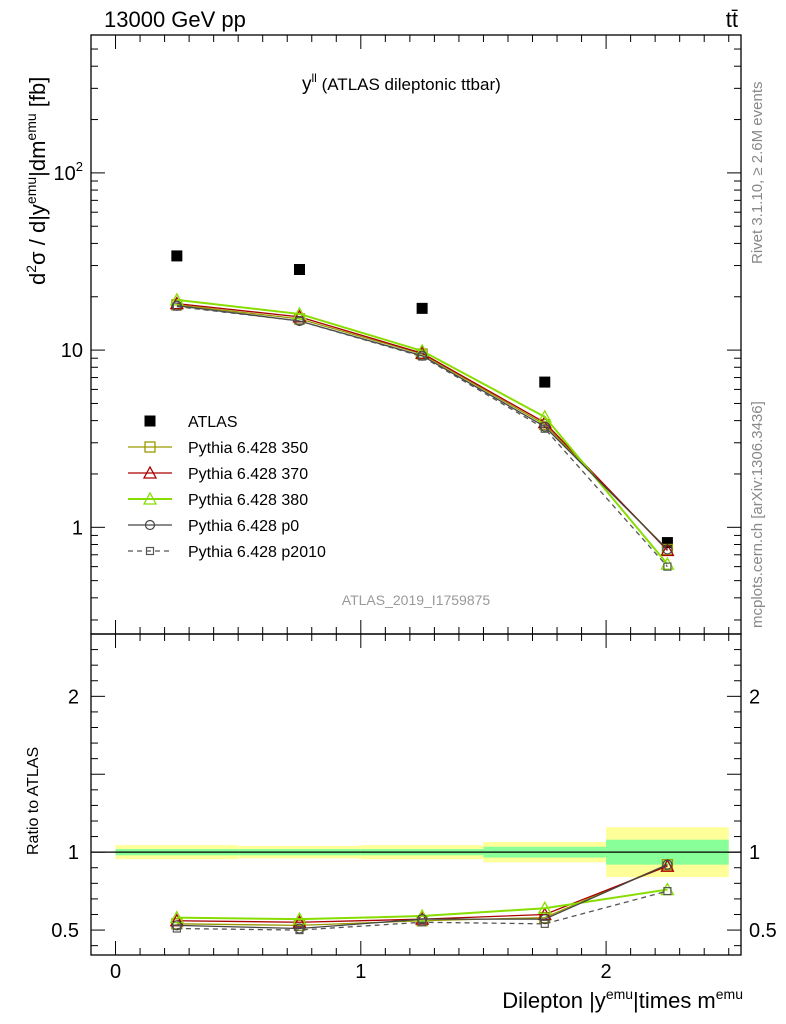 The height and width of the screenshot is (1024, 786). I want to click on legend-label-4: Pythia 6.428 p0, so click(243, 526).